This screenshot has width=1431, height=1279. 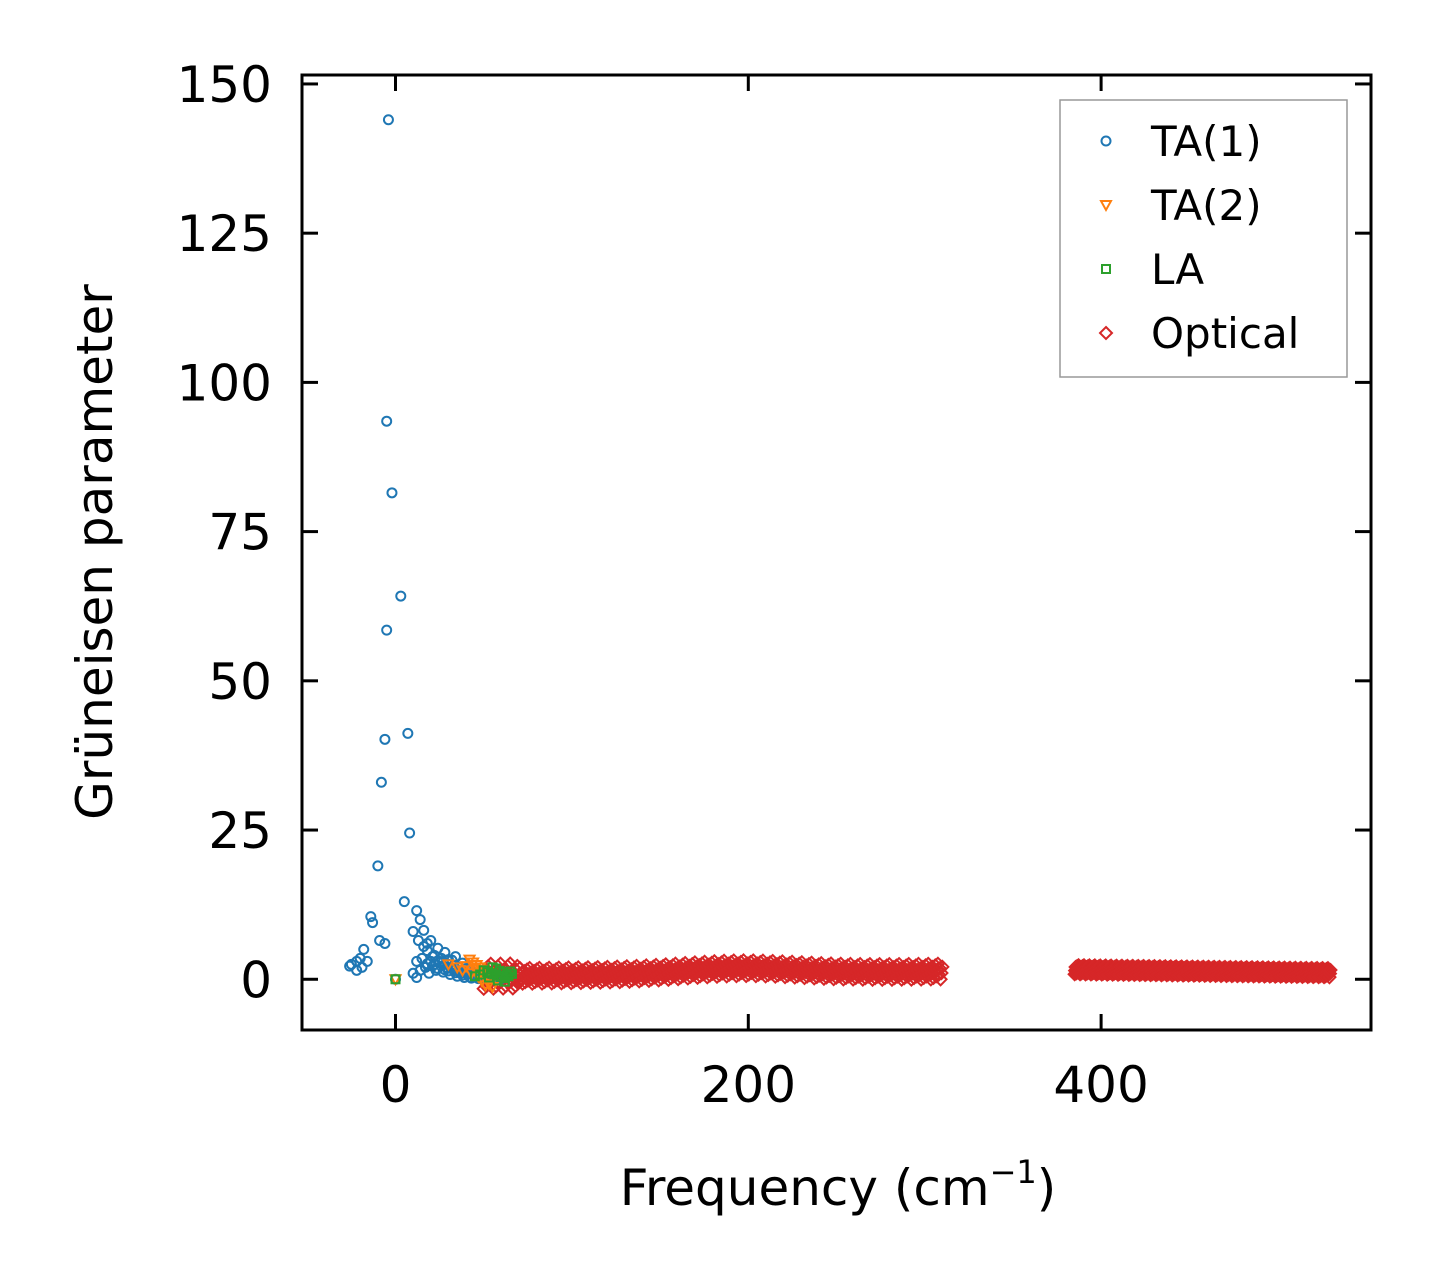 What do you see at coordinates (256, 980) in the screenshot?
I see `y-tick-label: 0` at bounding box center [256, 980].